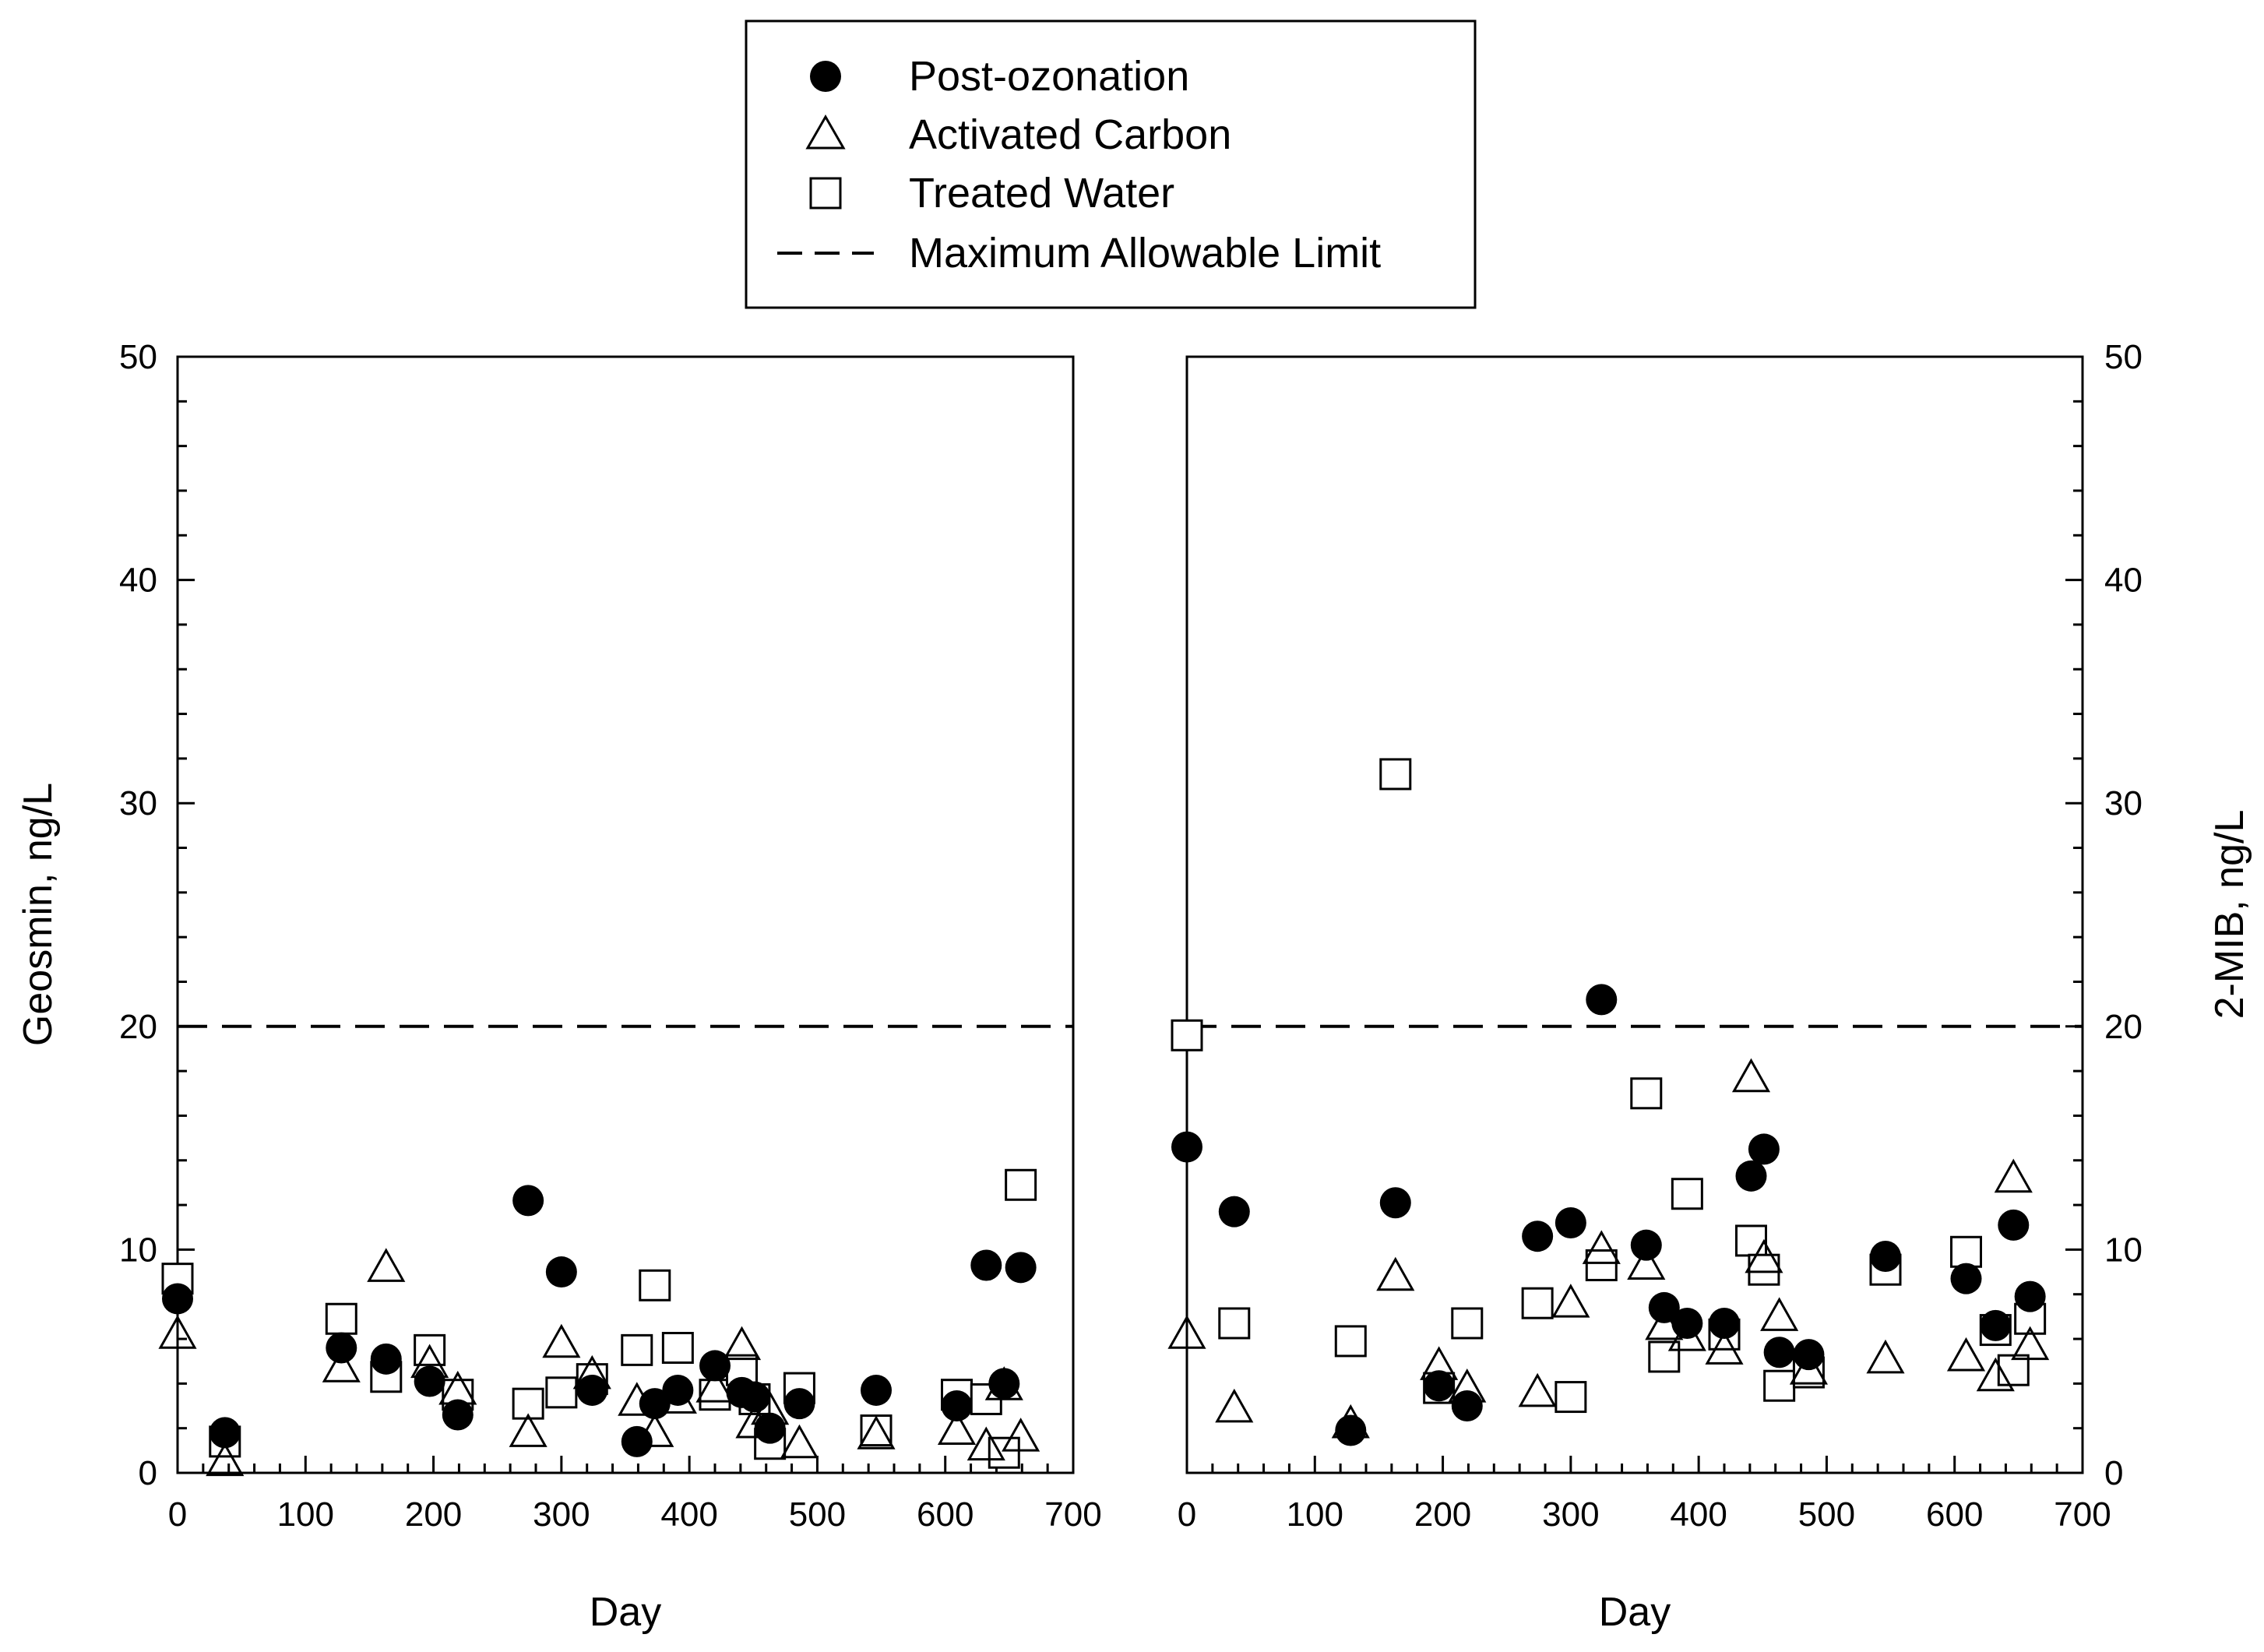  What do you see at coordinates (825, 193) in the screenshot?
I see `legend-marker-treated-water` at bounding box center [825, 193].